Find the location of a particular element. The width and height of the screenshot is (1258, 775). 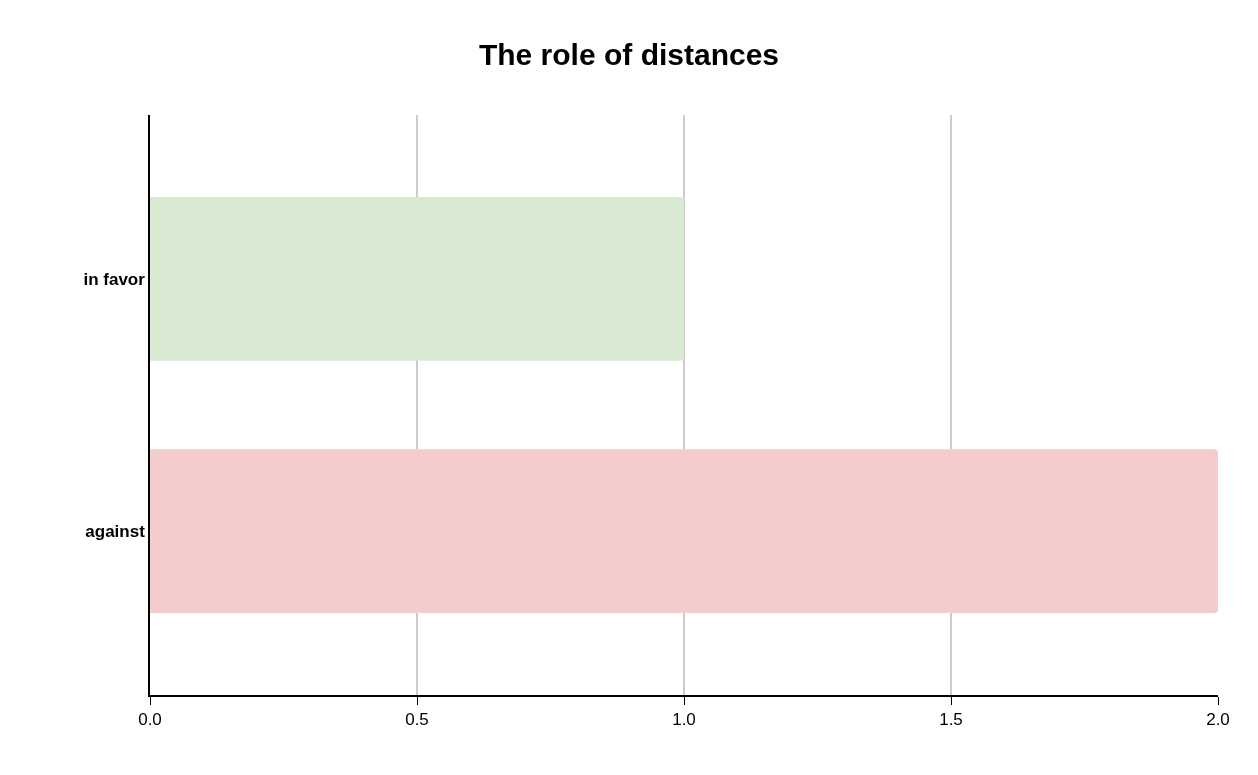

x-tick-label: 1.0 is located at coordinates (684, 720).